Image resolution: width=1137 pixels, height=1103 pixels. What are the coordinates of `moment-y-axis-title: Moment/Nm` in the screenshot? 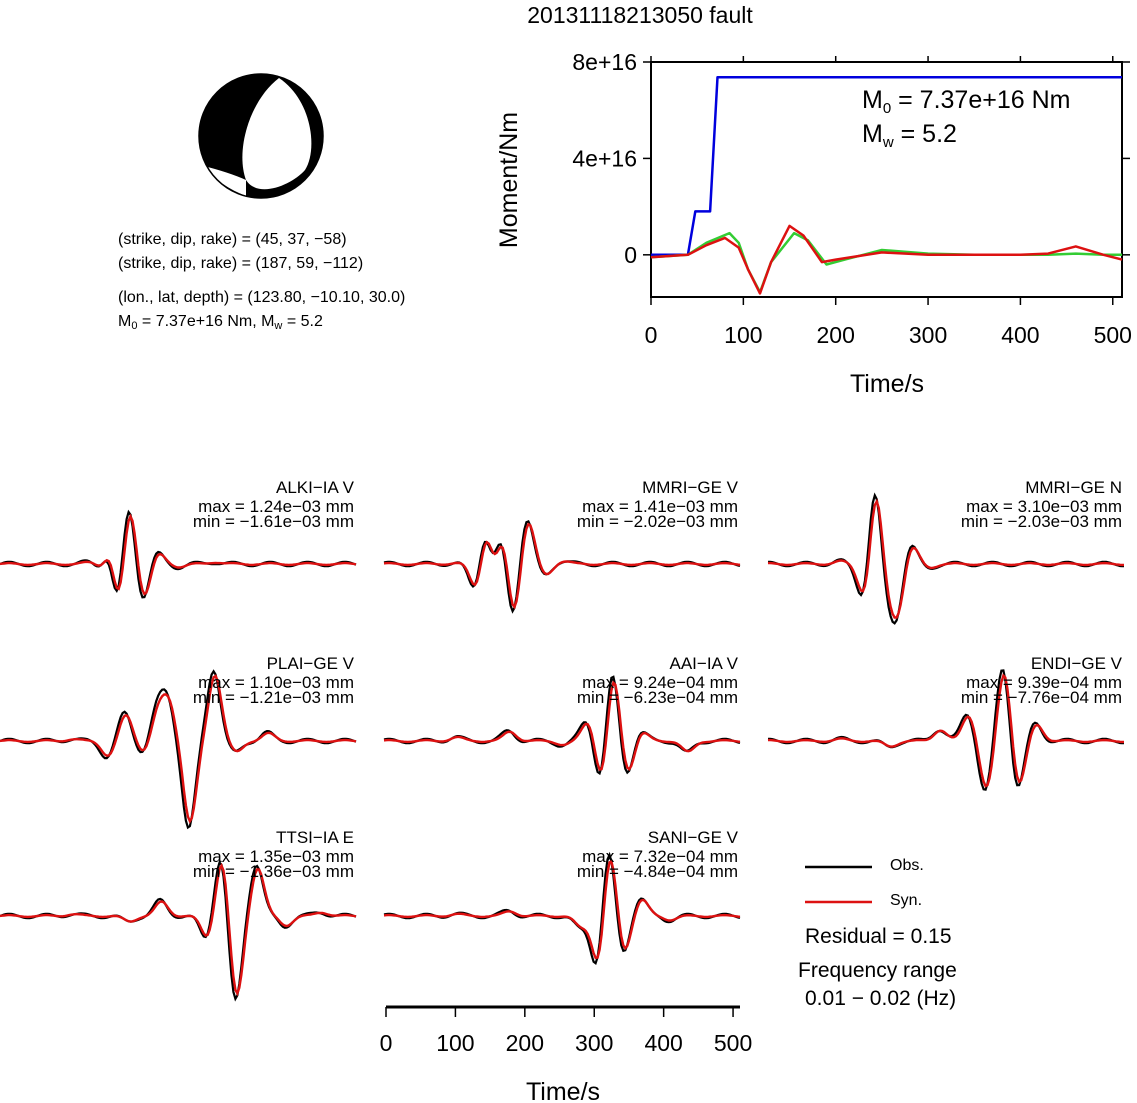 It's located at (509, 180).